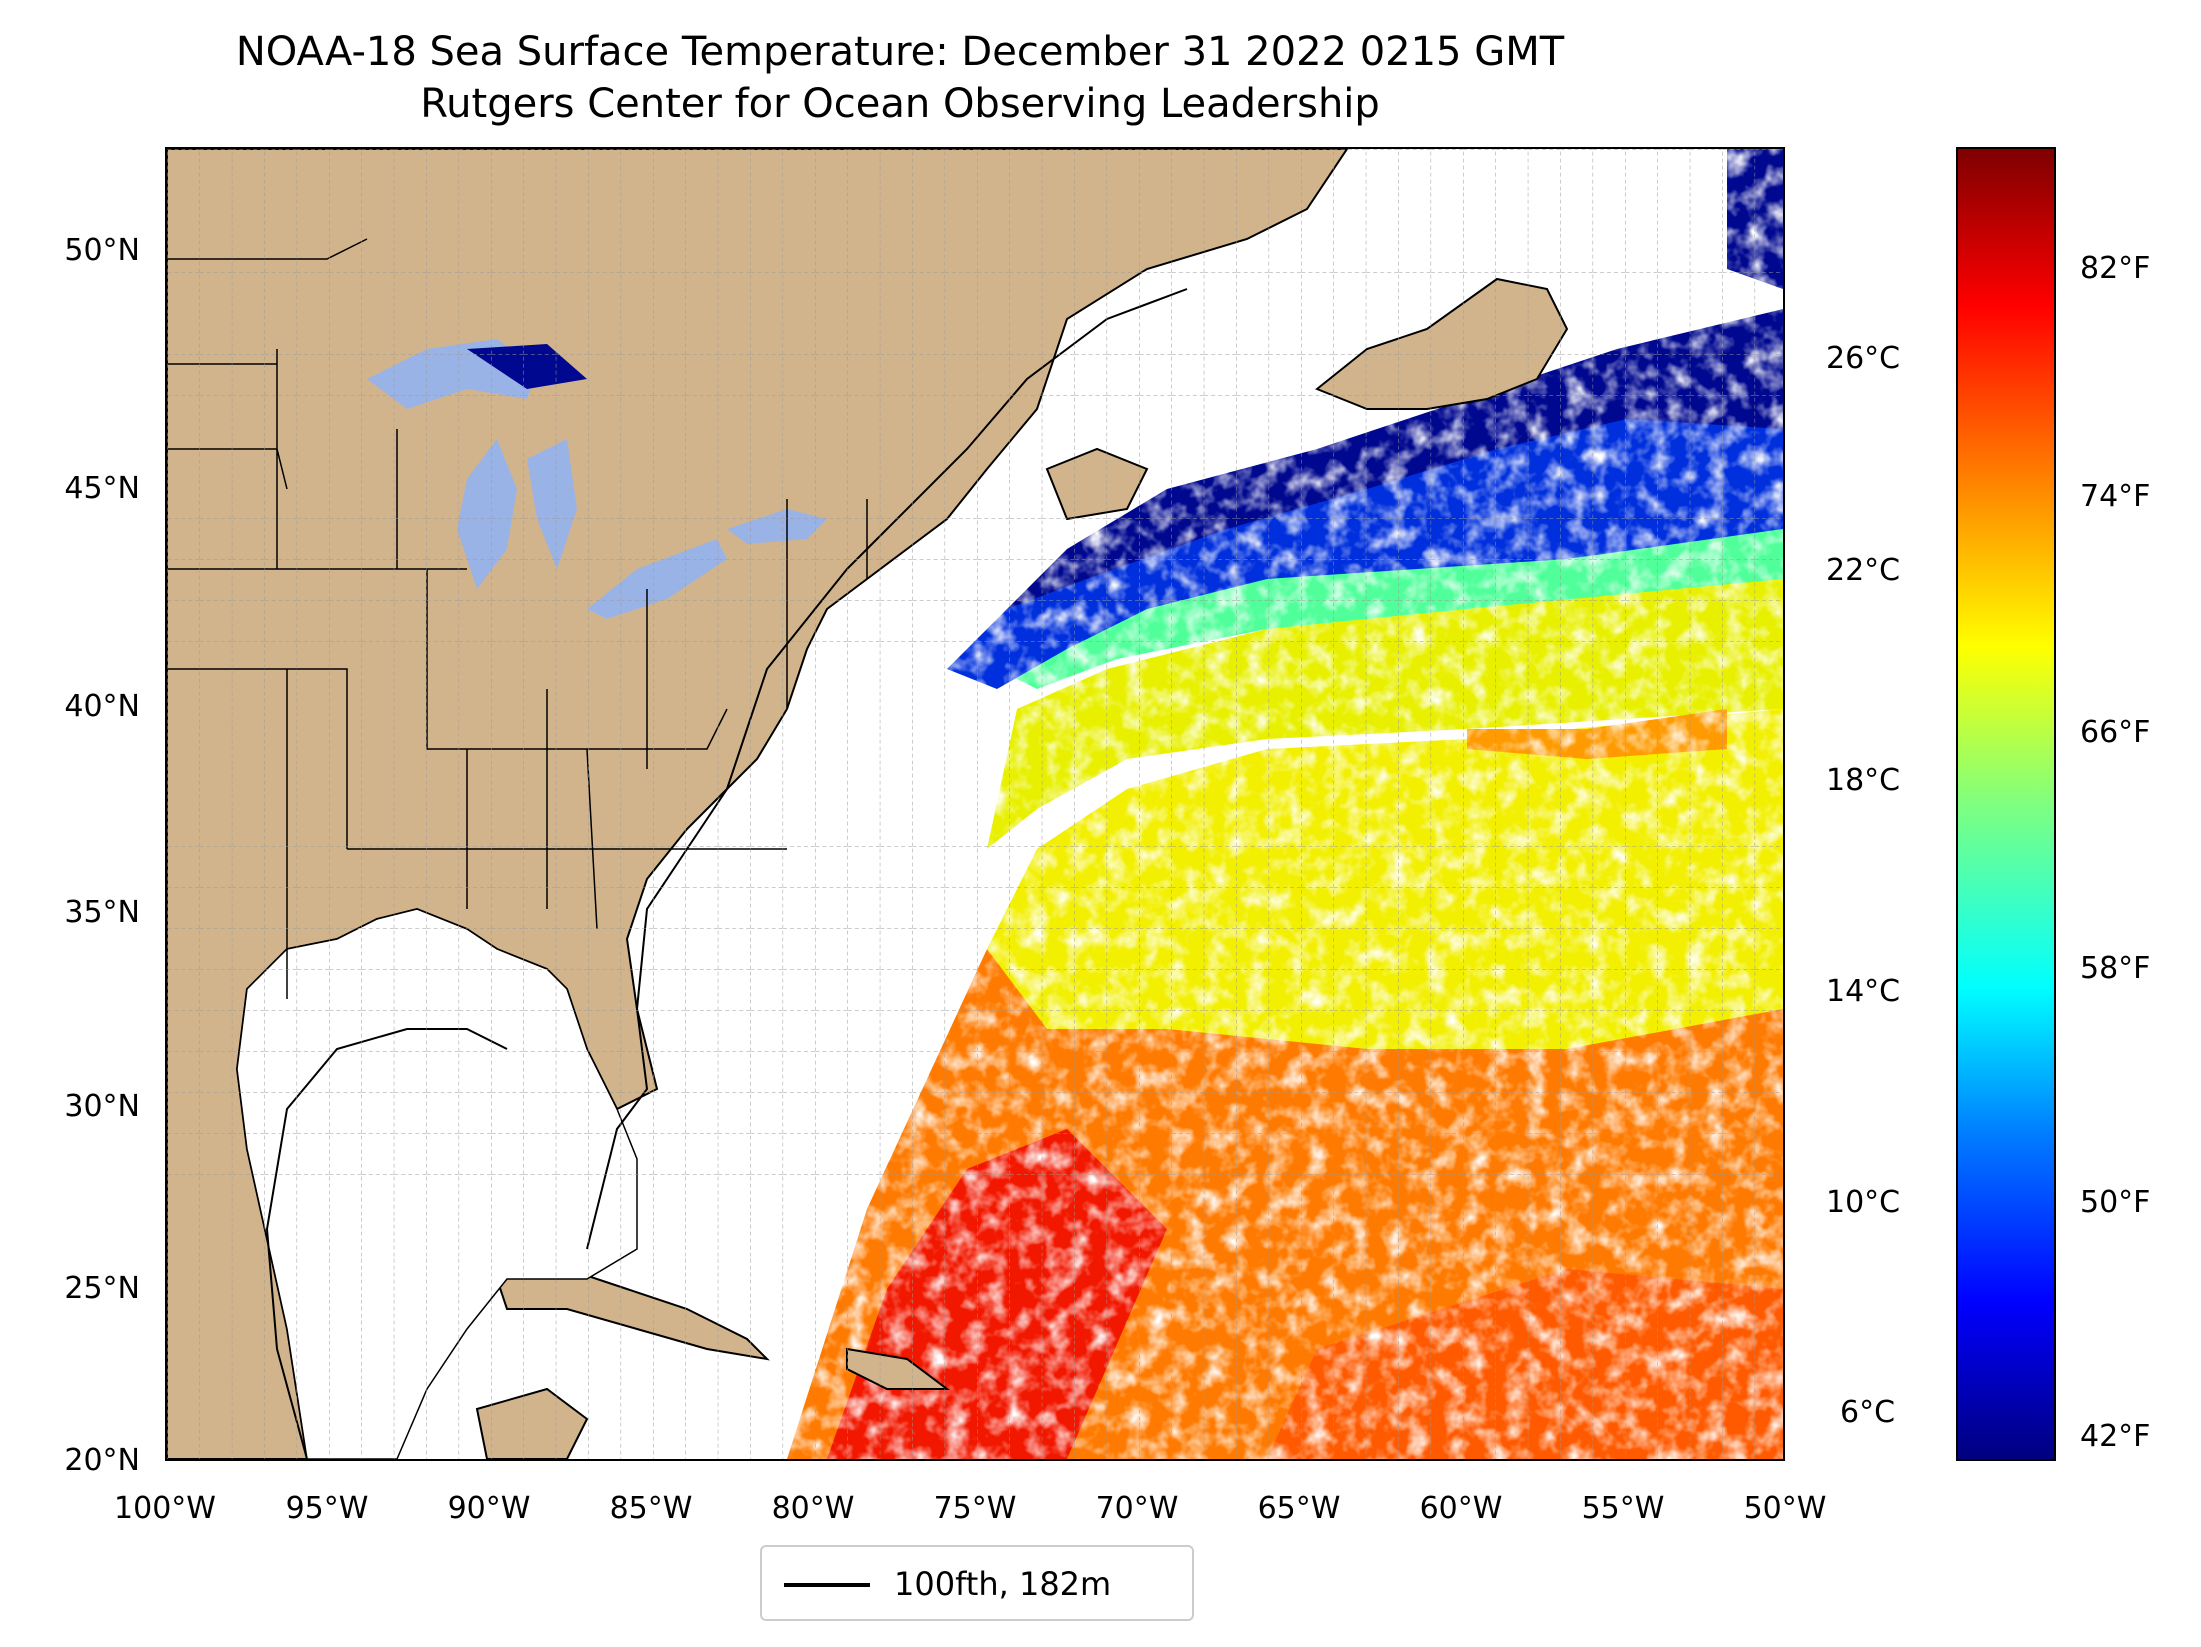 The height and width of the screenshot is (1647, 2201). Describe the element at coordinates (1785, 1508) in the screenshot. I see `lon-label-50w: 50°W` at that location.